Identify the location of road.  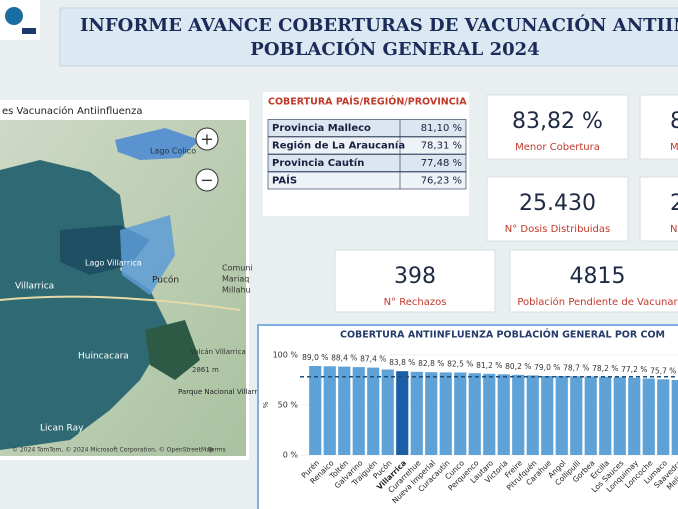
(120, 303).